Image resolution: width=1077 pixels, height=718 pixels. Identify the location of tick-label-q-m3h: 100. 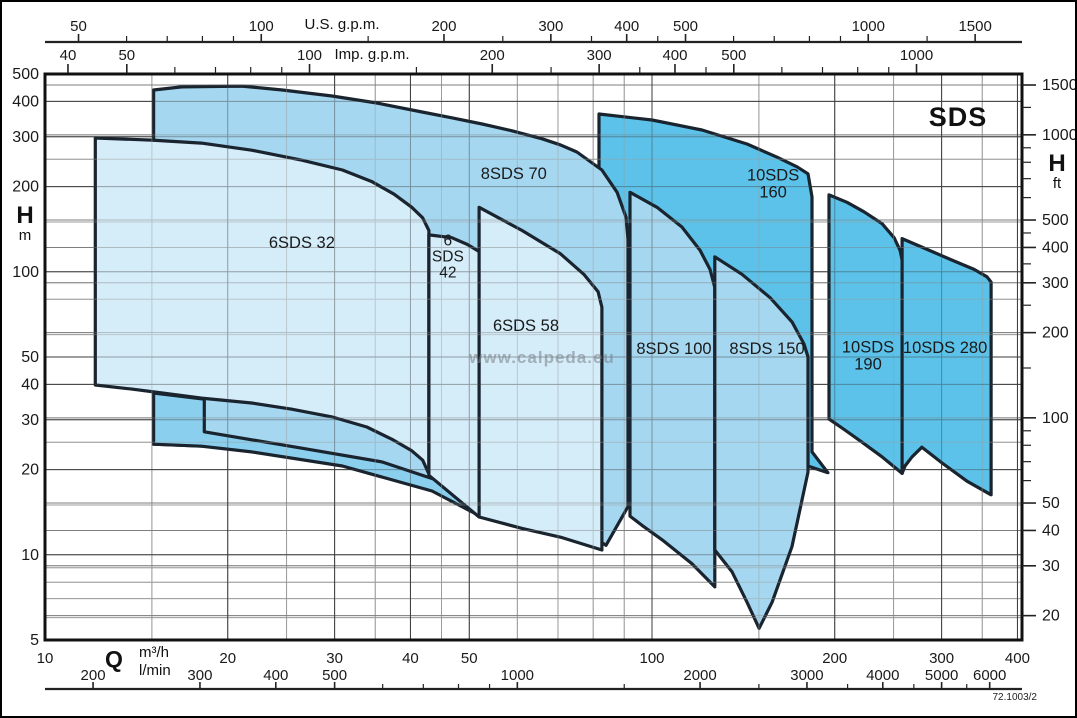
(651, 658).